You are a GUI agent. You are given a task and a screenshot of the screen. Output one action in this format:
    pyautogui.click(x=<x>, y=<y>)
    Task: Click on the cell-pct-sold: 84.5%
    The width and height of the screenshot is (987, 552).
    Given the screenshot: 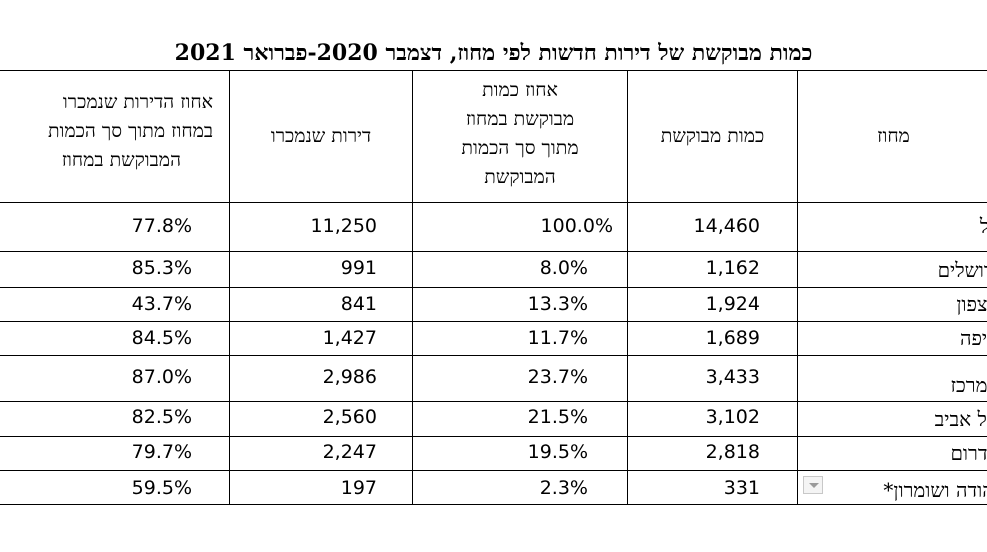 What is the action you would take?
    pyautogui.click(x=161, y=338)
    